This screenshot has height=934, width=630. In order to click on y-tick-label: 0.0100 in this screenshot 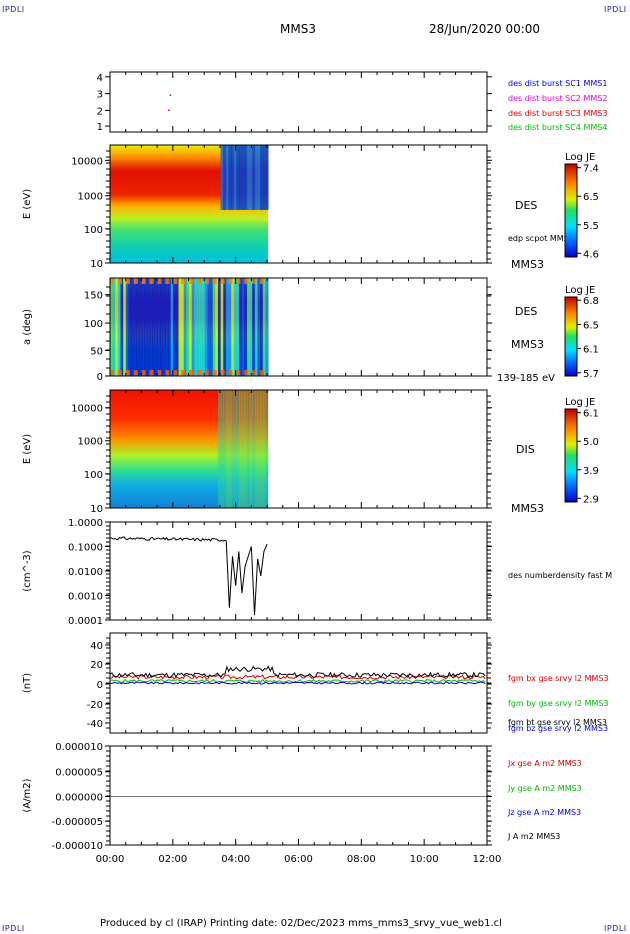, I will do `click(85, 572)`.